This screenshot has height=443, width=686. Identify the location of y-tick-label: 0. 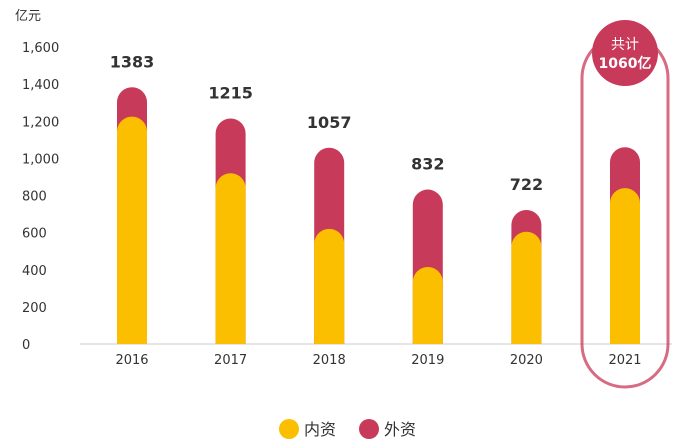
(26, 345).